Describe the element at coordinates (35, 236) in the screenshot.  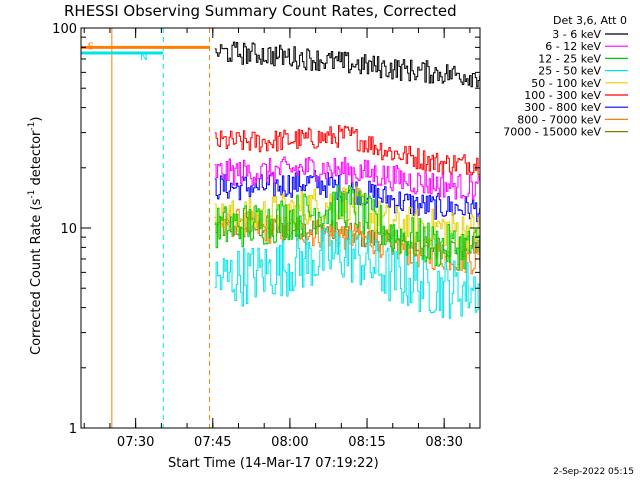
I see `y-axis-label: Corrected Count Rate (s-1 detector-1)` at that location.